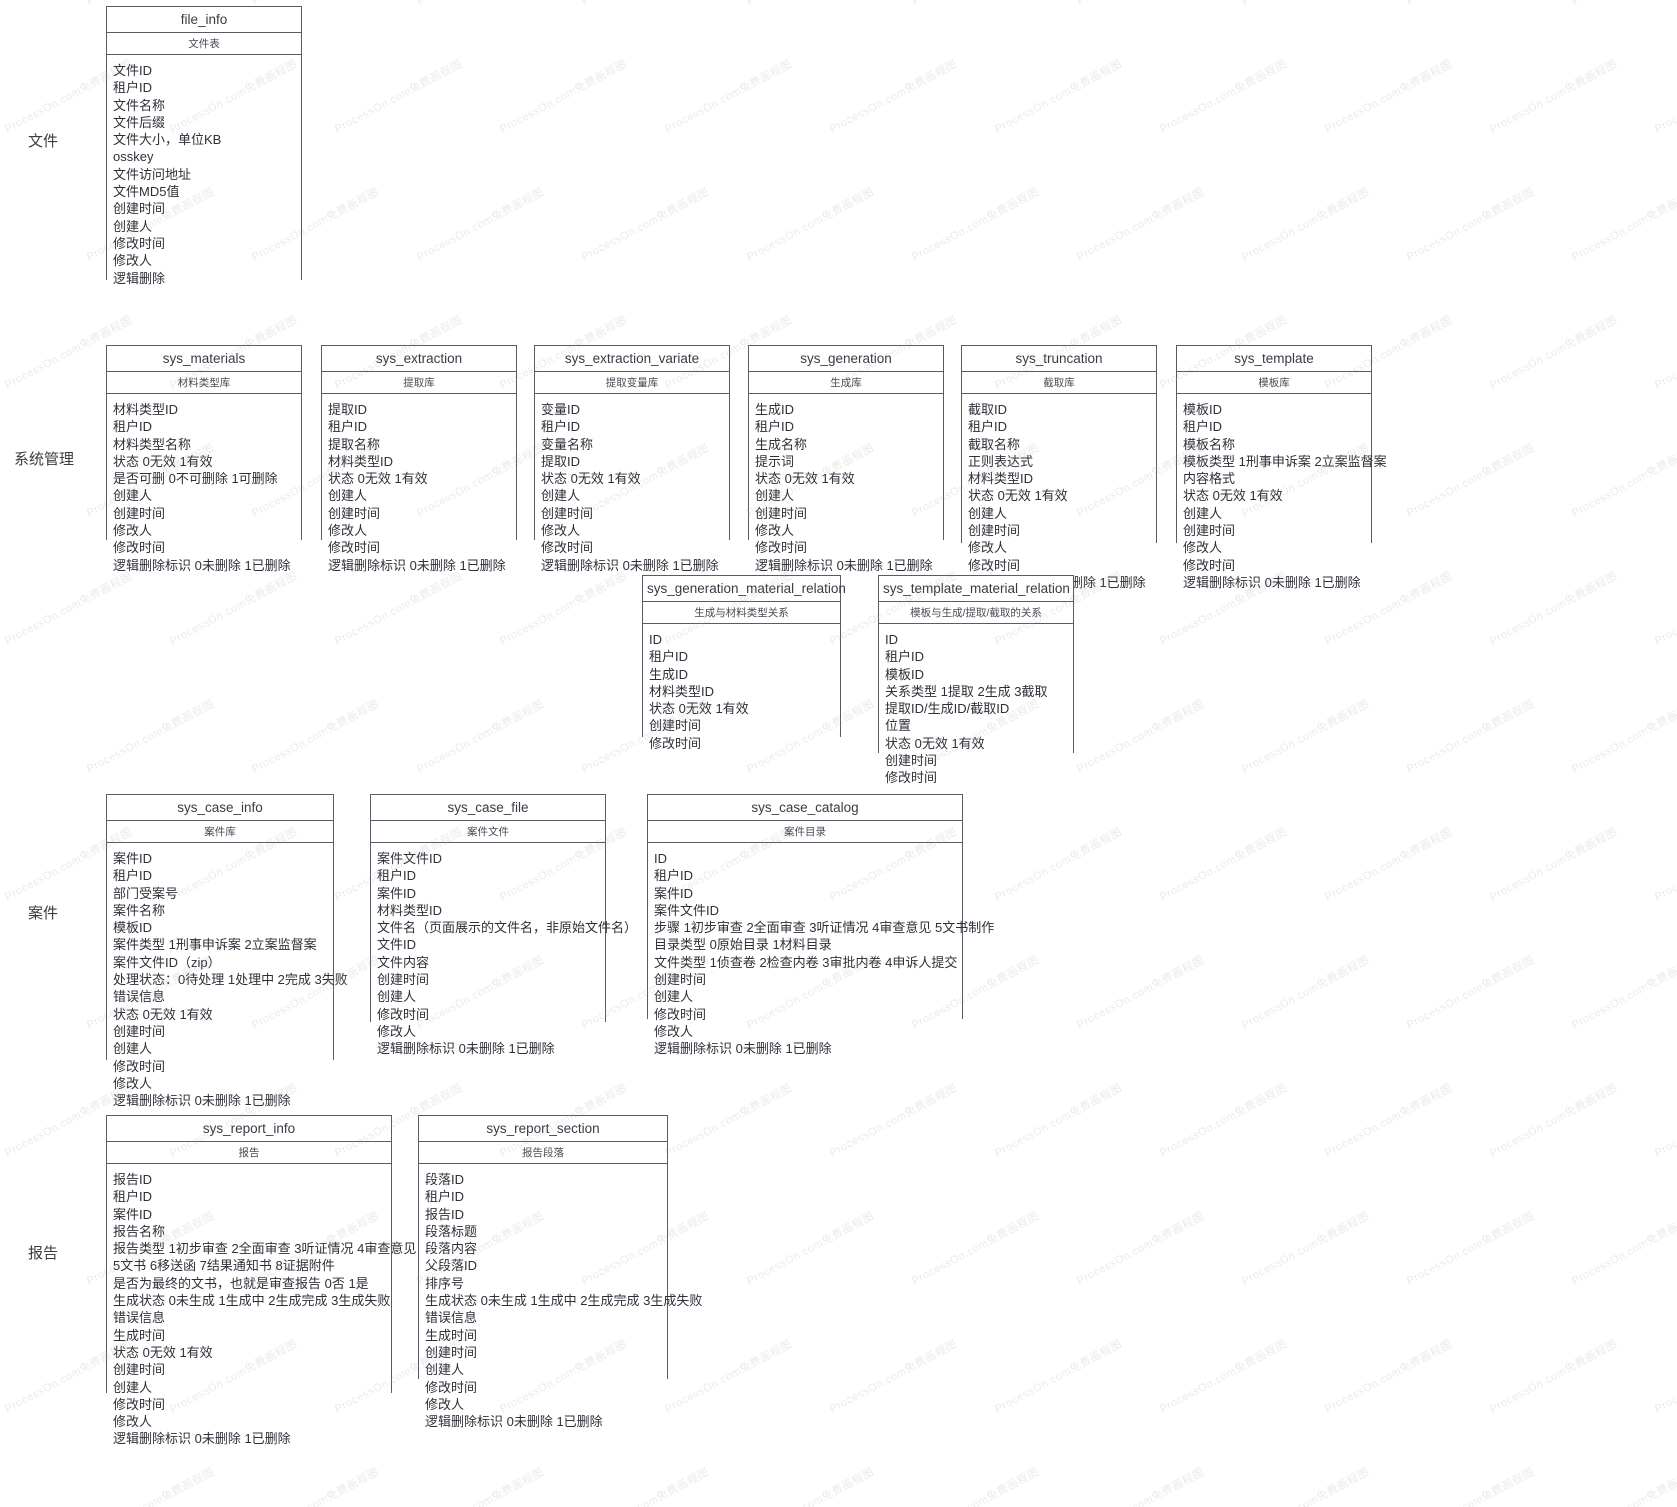 The width and height of the screenshot is (1677, 1507). I want to click on entity-field: 目录类型 0原始目录 1材料目录, so click(743, 945).